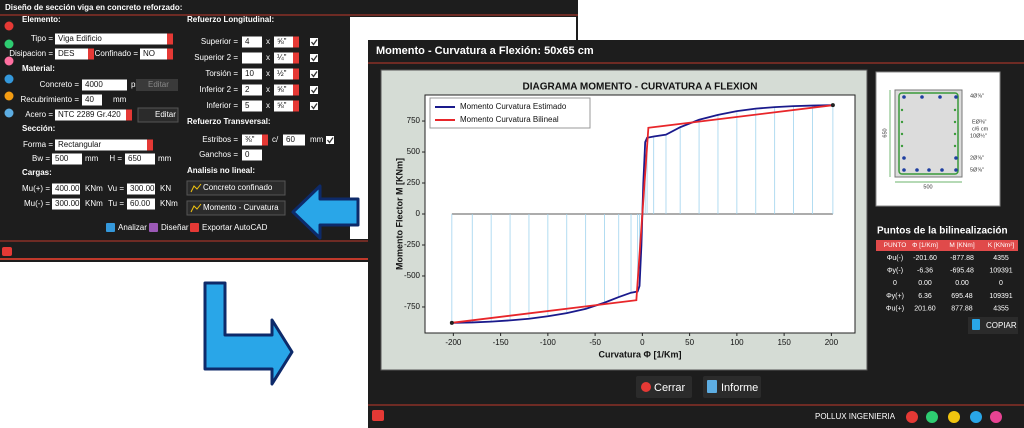 The height and width of the screenshot is (428, 1024). What do you see at coordinates (325, 212) in the screenshot?
I see `flow-arrow` at bounding box center [325, 212].